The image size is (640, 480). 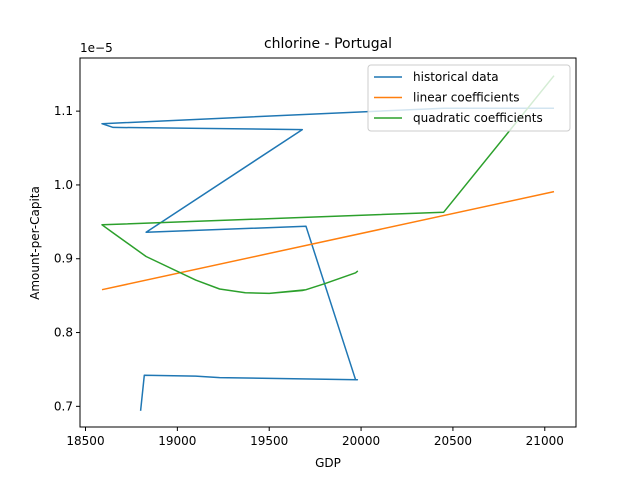 What do you see at coordinates (85, 441) in the screenshot?
I see `x-tick-label: 18500` at bounding box center [85, 441].